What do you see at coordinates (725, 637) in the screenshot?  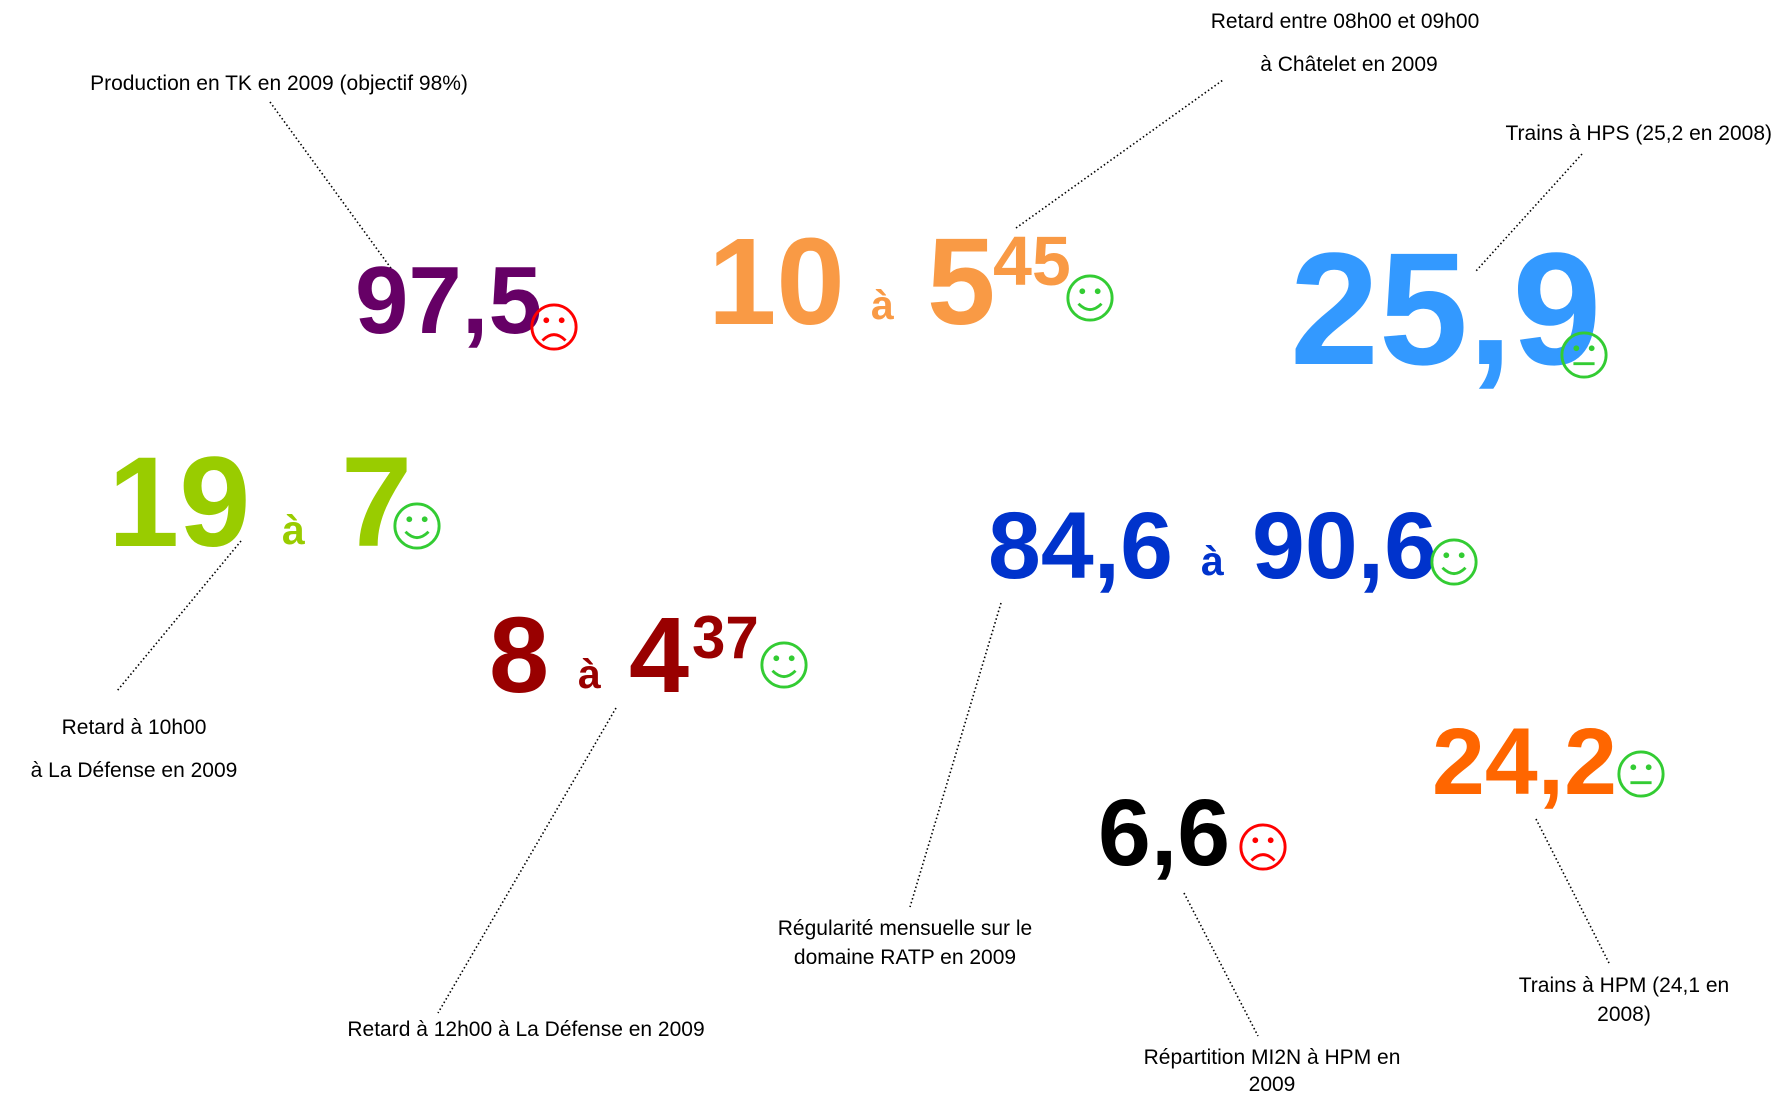 I see `value-exponent: 37` at bounding box center [725, 637].